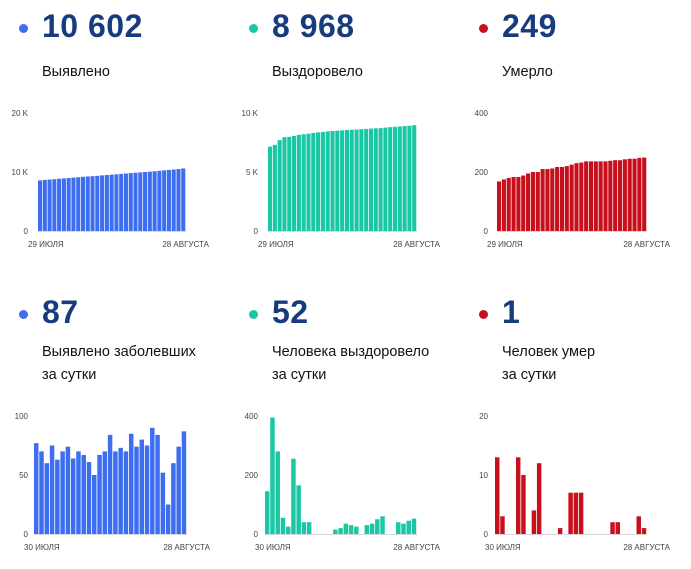 This screenshot has height=569, width=691. What do you see at coordinates (299, 375) in the screenshot?
I see `recovered-daily-label-line2: за сутки` at bounding box center [299, 375].